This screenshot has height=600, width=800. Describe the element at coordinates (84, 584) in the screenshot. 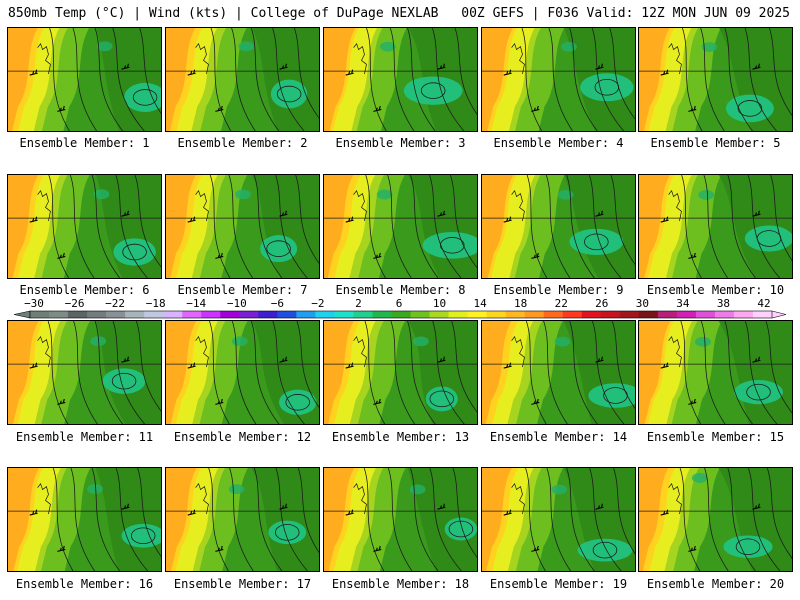

I see `ensemble-member-label: Ensemble Member: 16` at that location.